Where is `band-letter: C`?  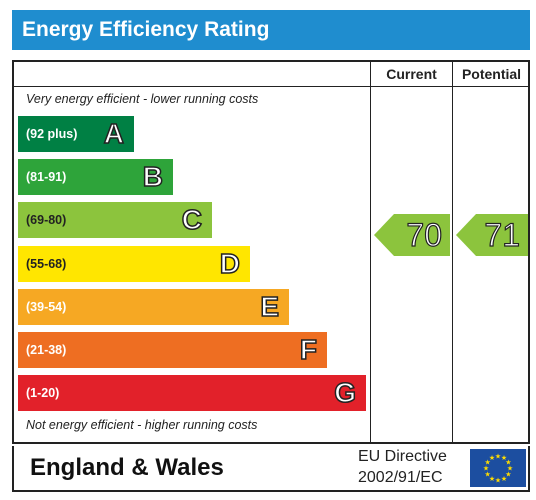 band-letter: C is located at coordinates (192, 219).